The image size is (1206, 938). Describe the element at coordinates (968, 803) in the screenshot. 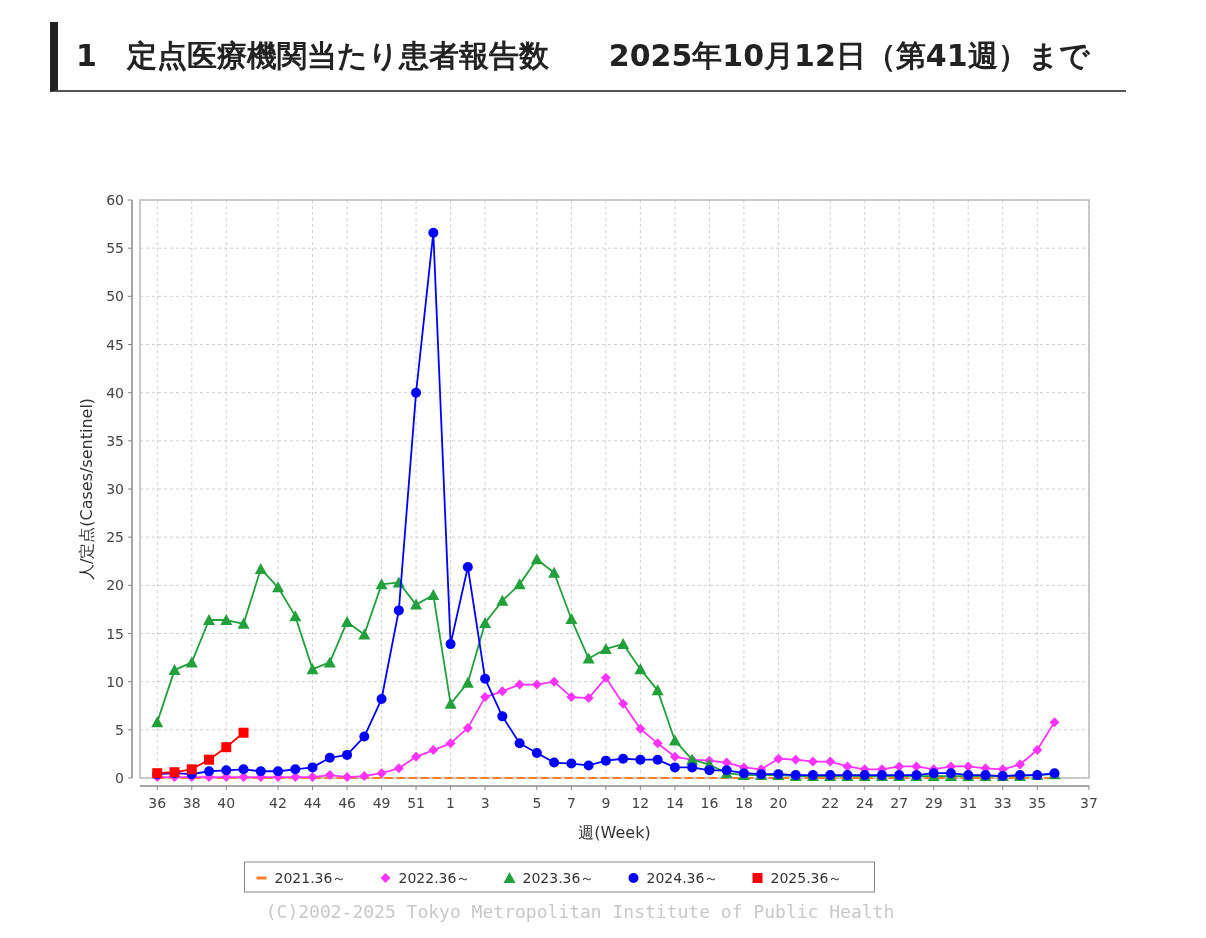

I see `x-tick-label: 31` at that location.